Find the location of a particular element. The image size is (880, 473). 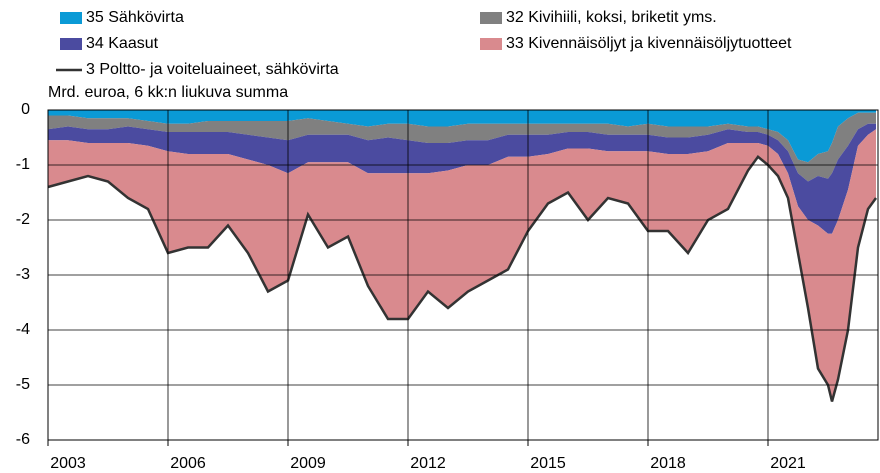

y-tick-label: -4 is located at coordinates (23, 329).